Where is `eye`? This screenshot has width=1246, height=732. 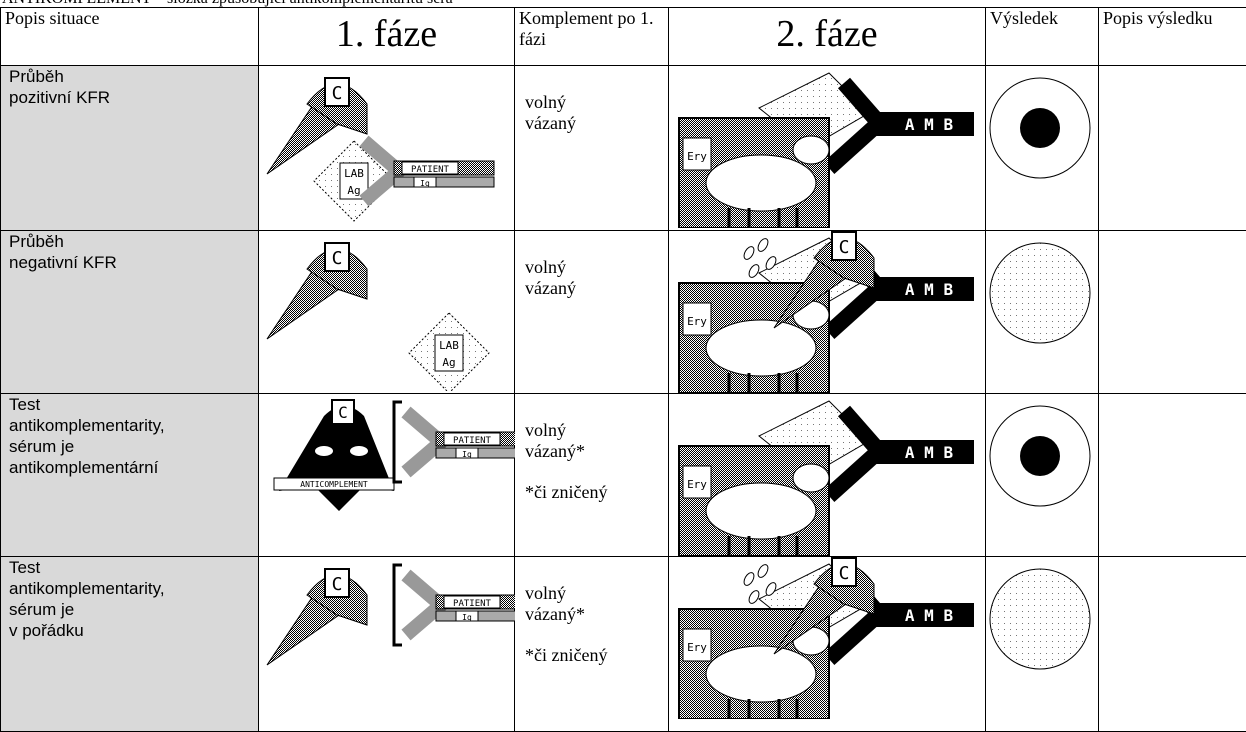
eye is located at coordinates (359, 451).